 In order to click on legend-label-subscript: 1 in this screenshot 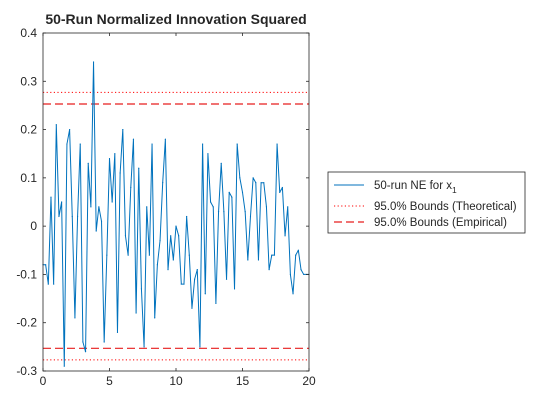, I will do `click(454, 190)`.